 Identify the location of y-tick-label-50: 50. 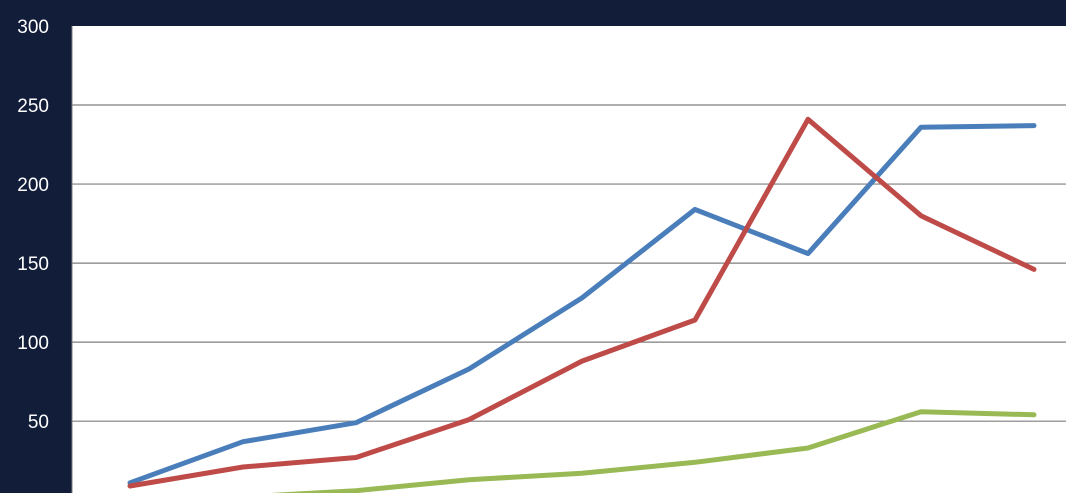
(38, 422).